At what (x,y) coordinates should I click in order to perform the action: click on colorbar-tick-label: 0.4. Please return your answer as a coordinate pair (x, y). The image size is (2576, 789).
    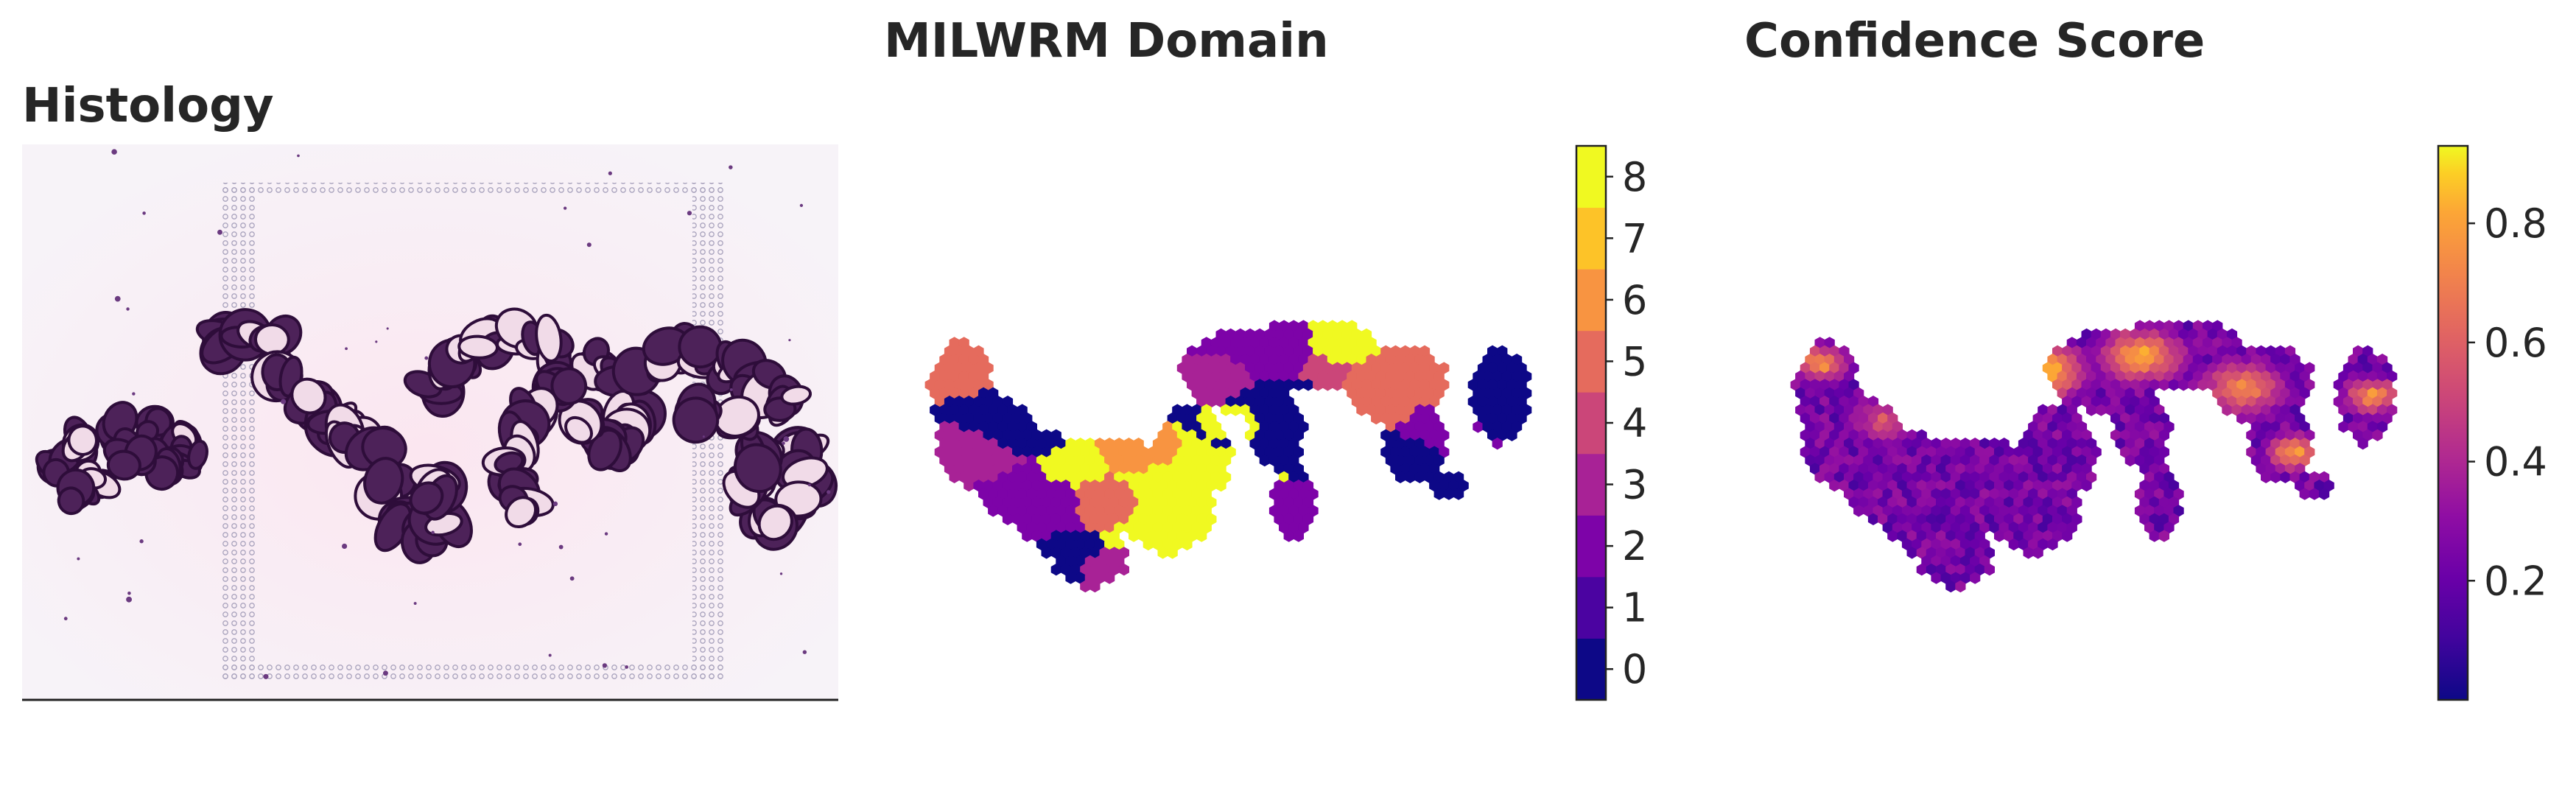
    Looking at the image, I should click on (2515, 462).